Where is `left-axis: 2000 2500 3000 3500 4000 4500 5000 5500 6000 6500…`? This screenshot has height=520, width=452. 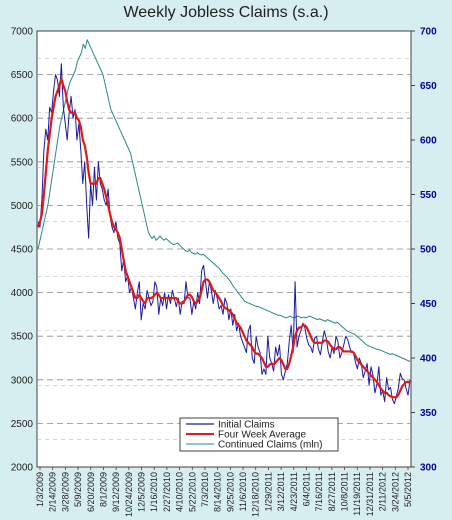 left-axis: 2000 2500 3000 3500 4000 4500 5000 5500 6000 6500… is located at coordinates (22, 250).